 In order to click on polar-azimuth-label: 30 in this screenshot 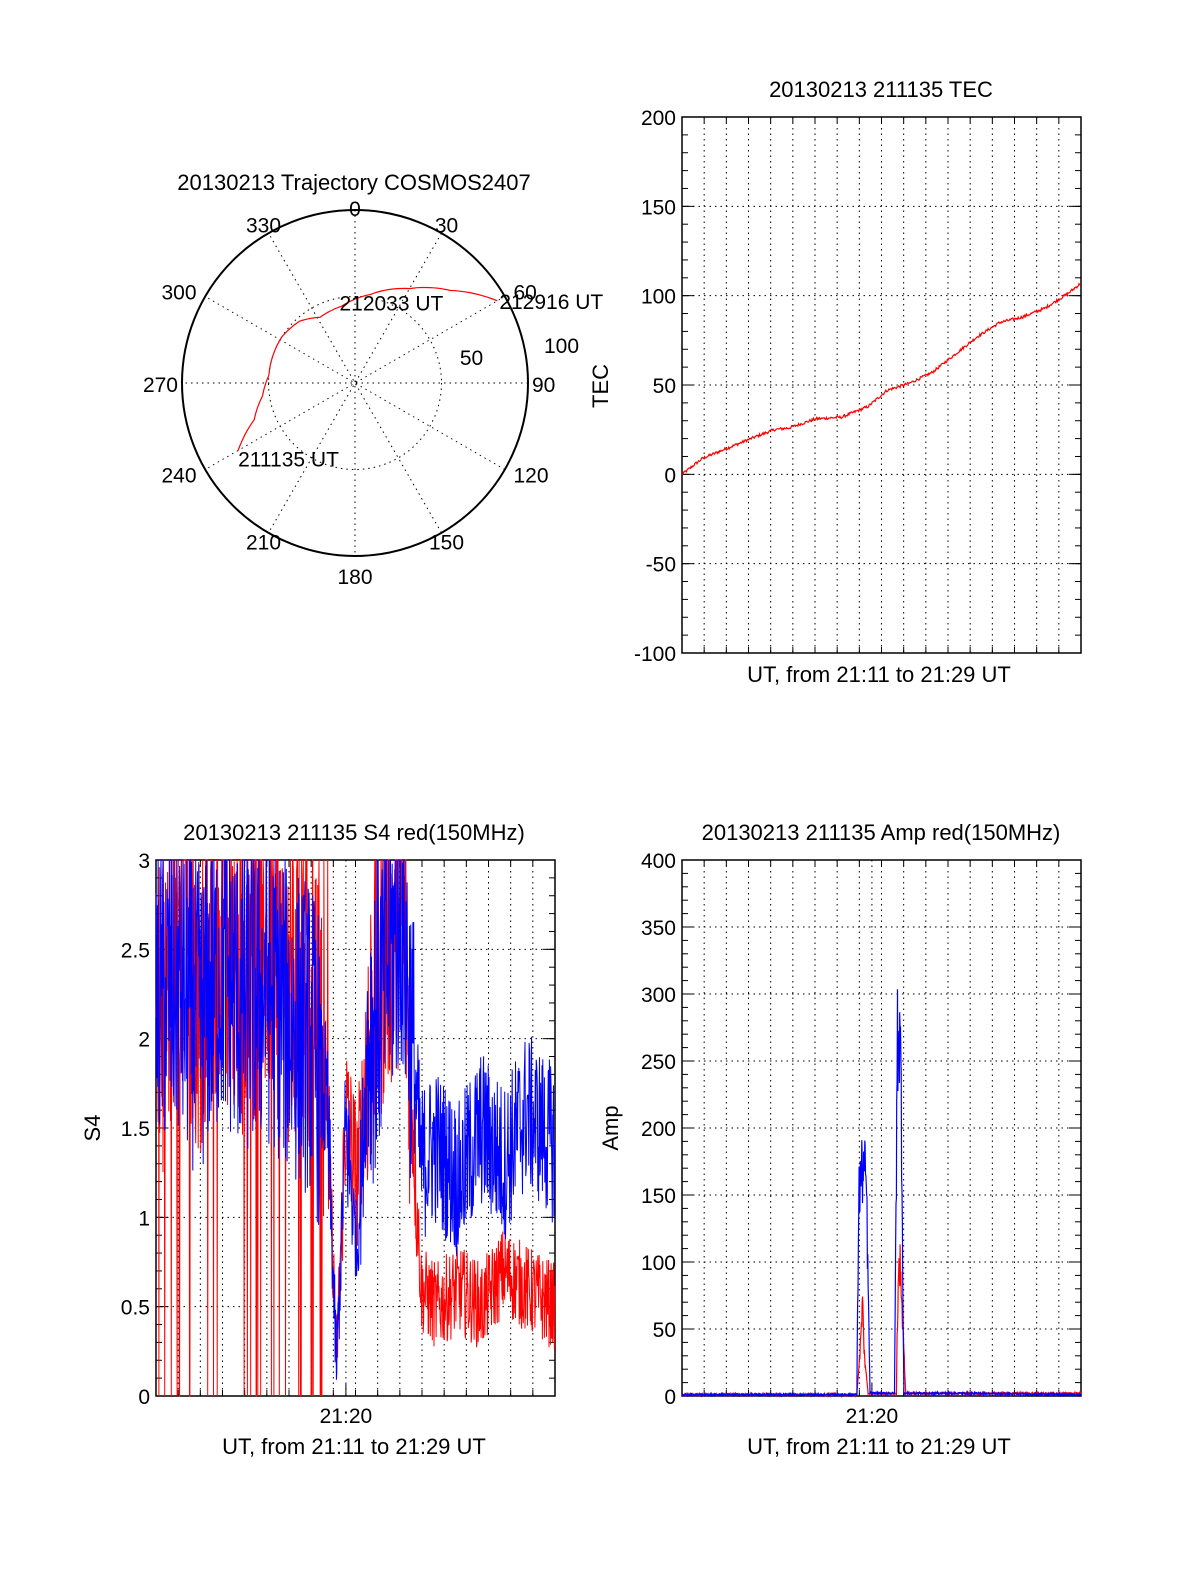, I will do `click(446, 226)`.